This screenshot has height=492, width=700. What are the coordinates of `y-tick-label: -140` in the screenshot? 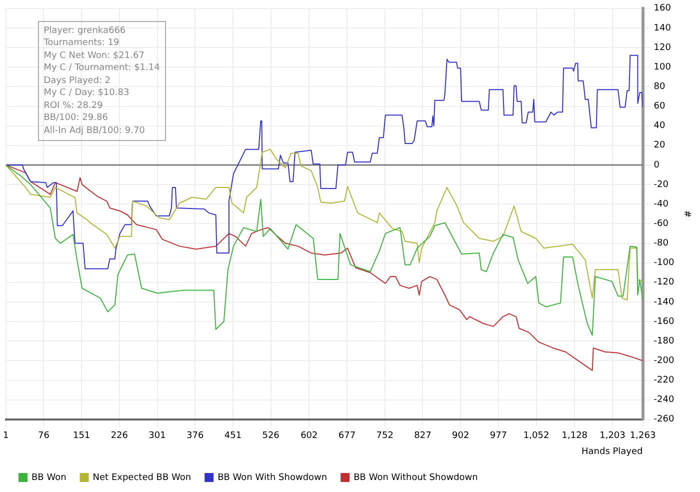 It's located at (664, 302).